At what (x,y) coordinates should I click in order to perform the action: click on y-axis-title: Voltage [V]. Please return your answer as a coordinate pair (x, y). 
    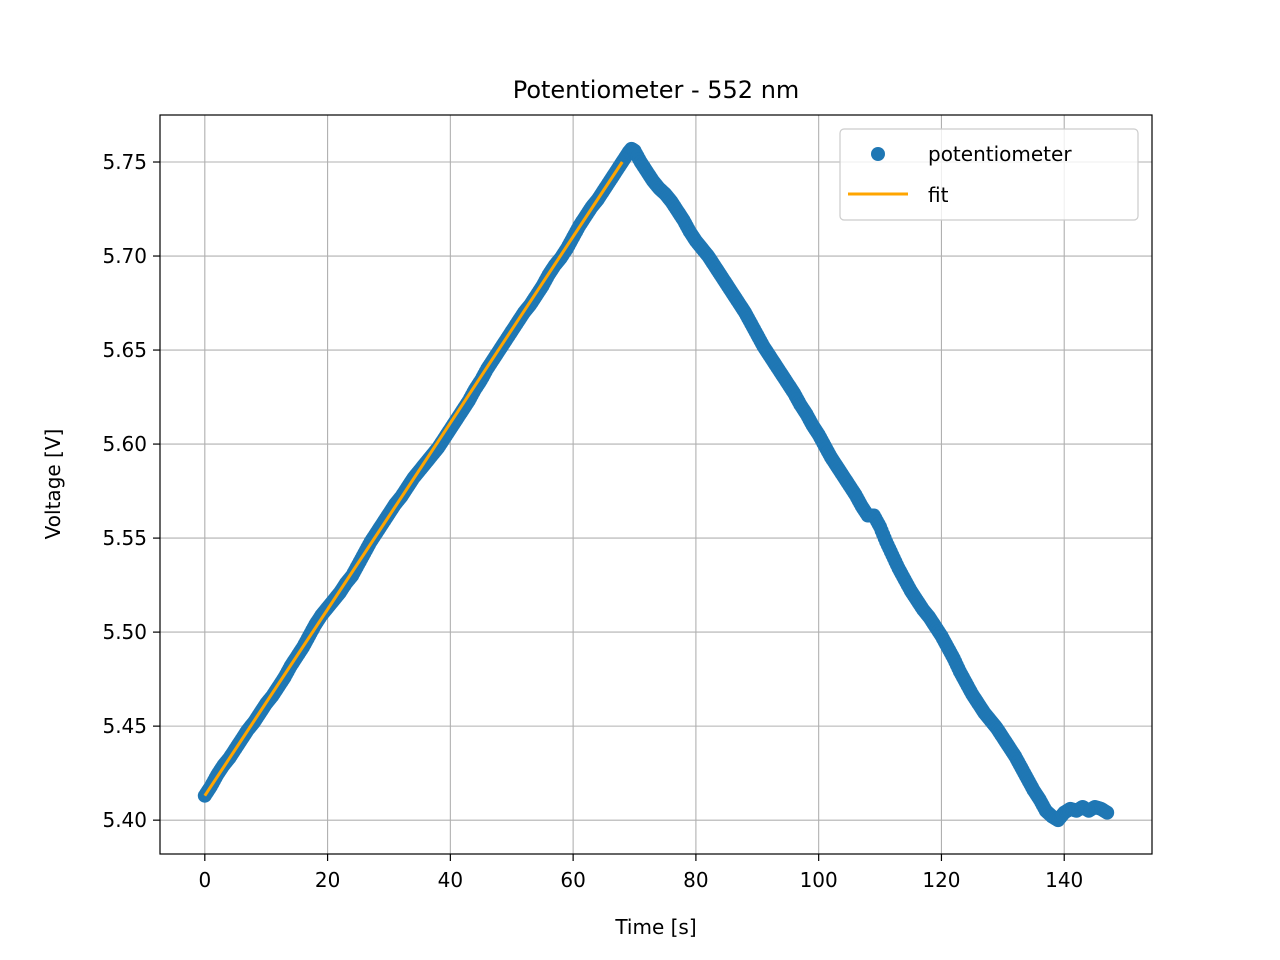
    Looking at the image, I should click on (53, 484).